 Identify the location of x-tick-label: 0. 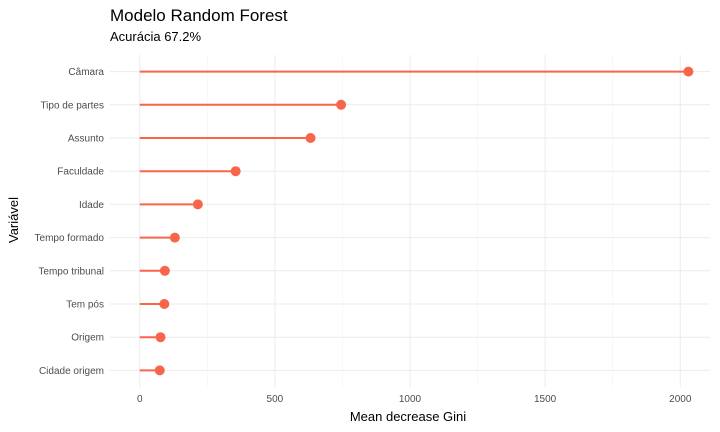
(140, 399).